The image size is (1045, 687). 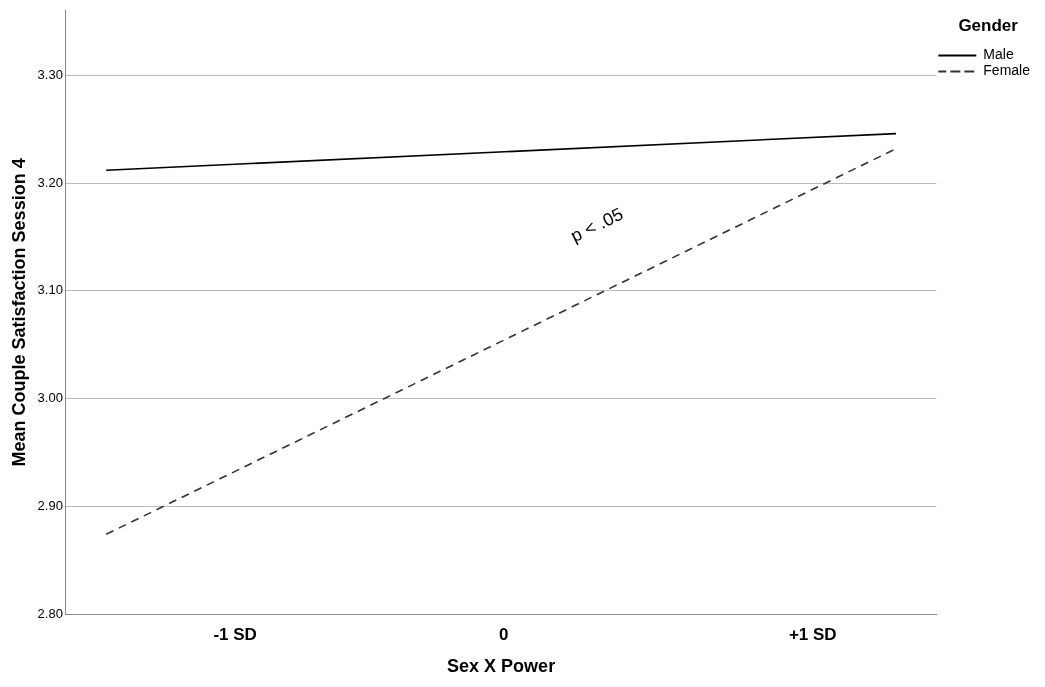 What do you see at coordinates (50, 182) in the screenshot?
I see `y-tick-label: 3.20` at bounding box center [50, 182].